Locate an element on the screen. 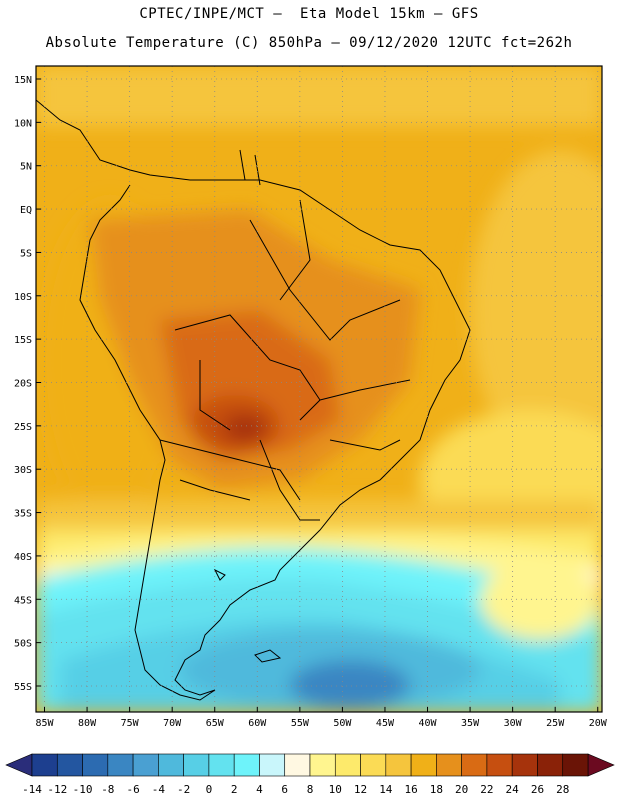  lat-label: 10N is located at coordinates (23, 123).